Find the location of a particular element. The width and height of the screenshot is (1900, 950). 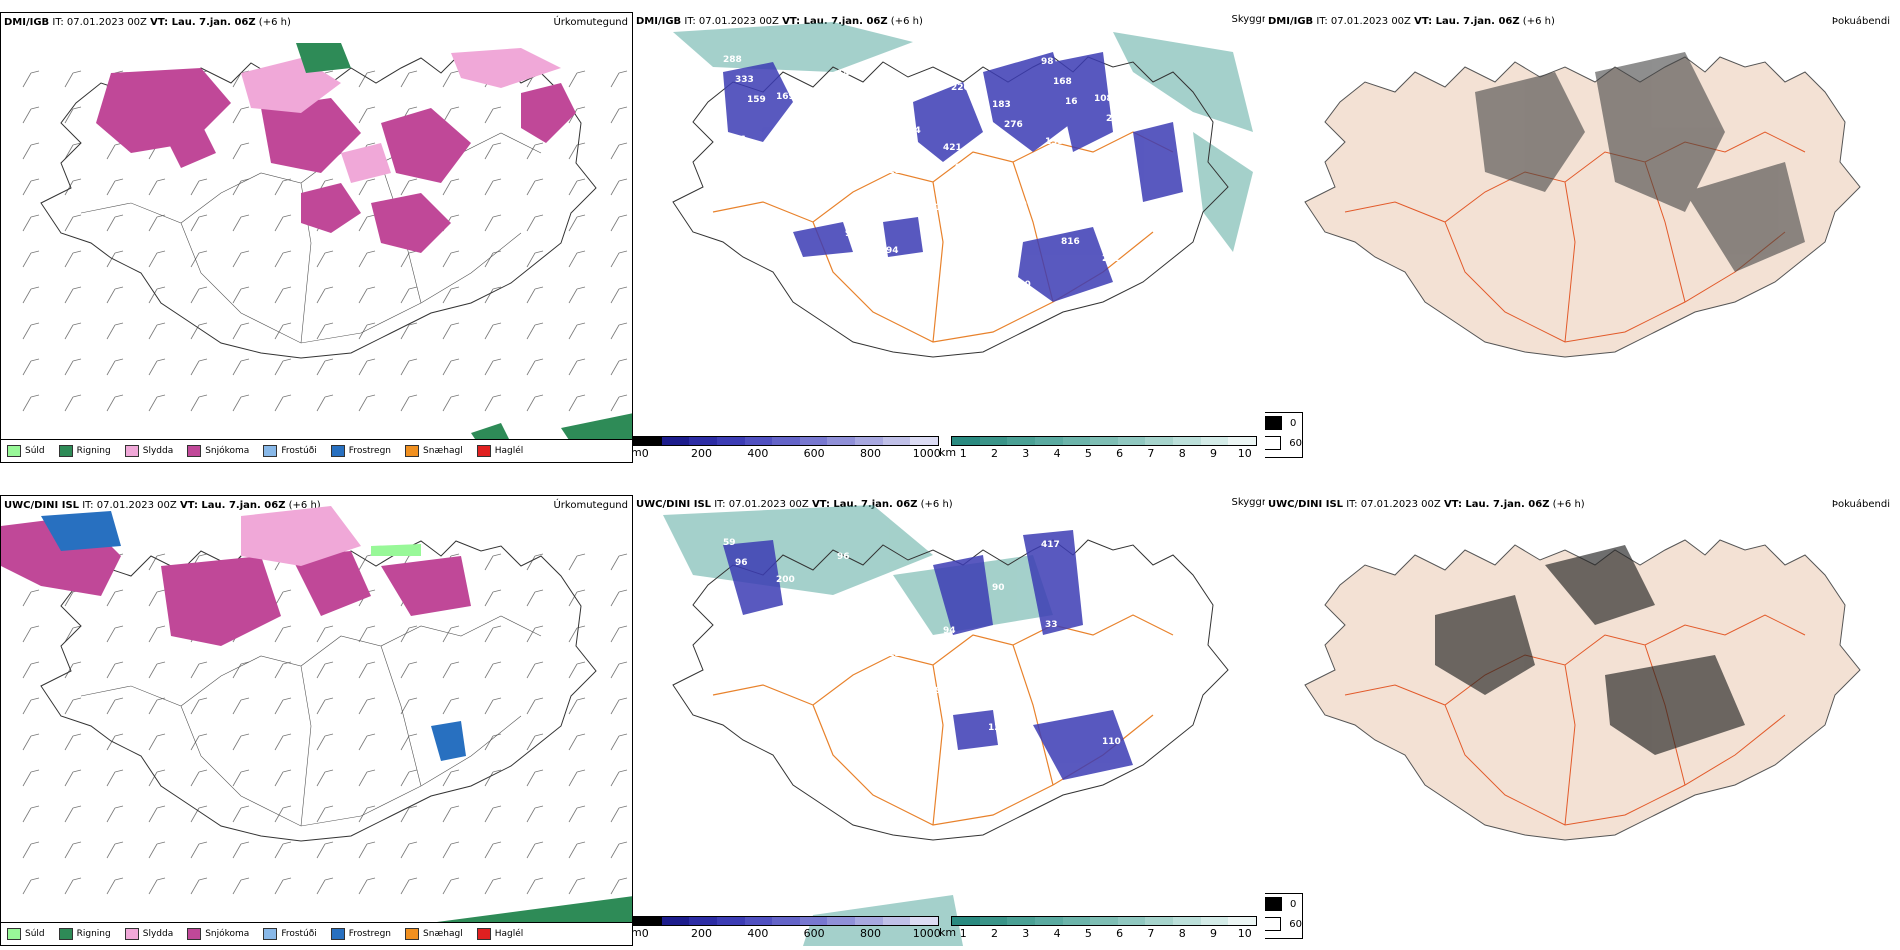

visibility-value-label: 85 is located at coordinates (847, 154).